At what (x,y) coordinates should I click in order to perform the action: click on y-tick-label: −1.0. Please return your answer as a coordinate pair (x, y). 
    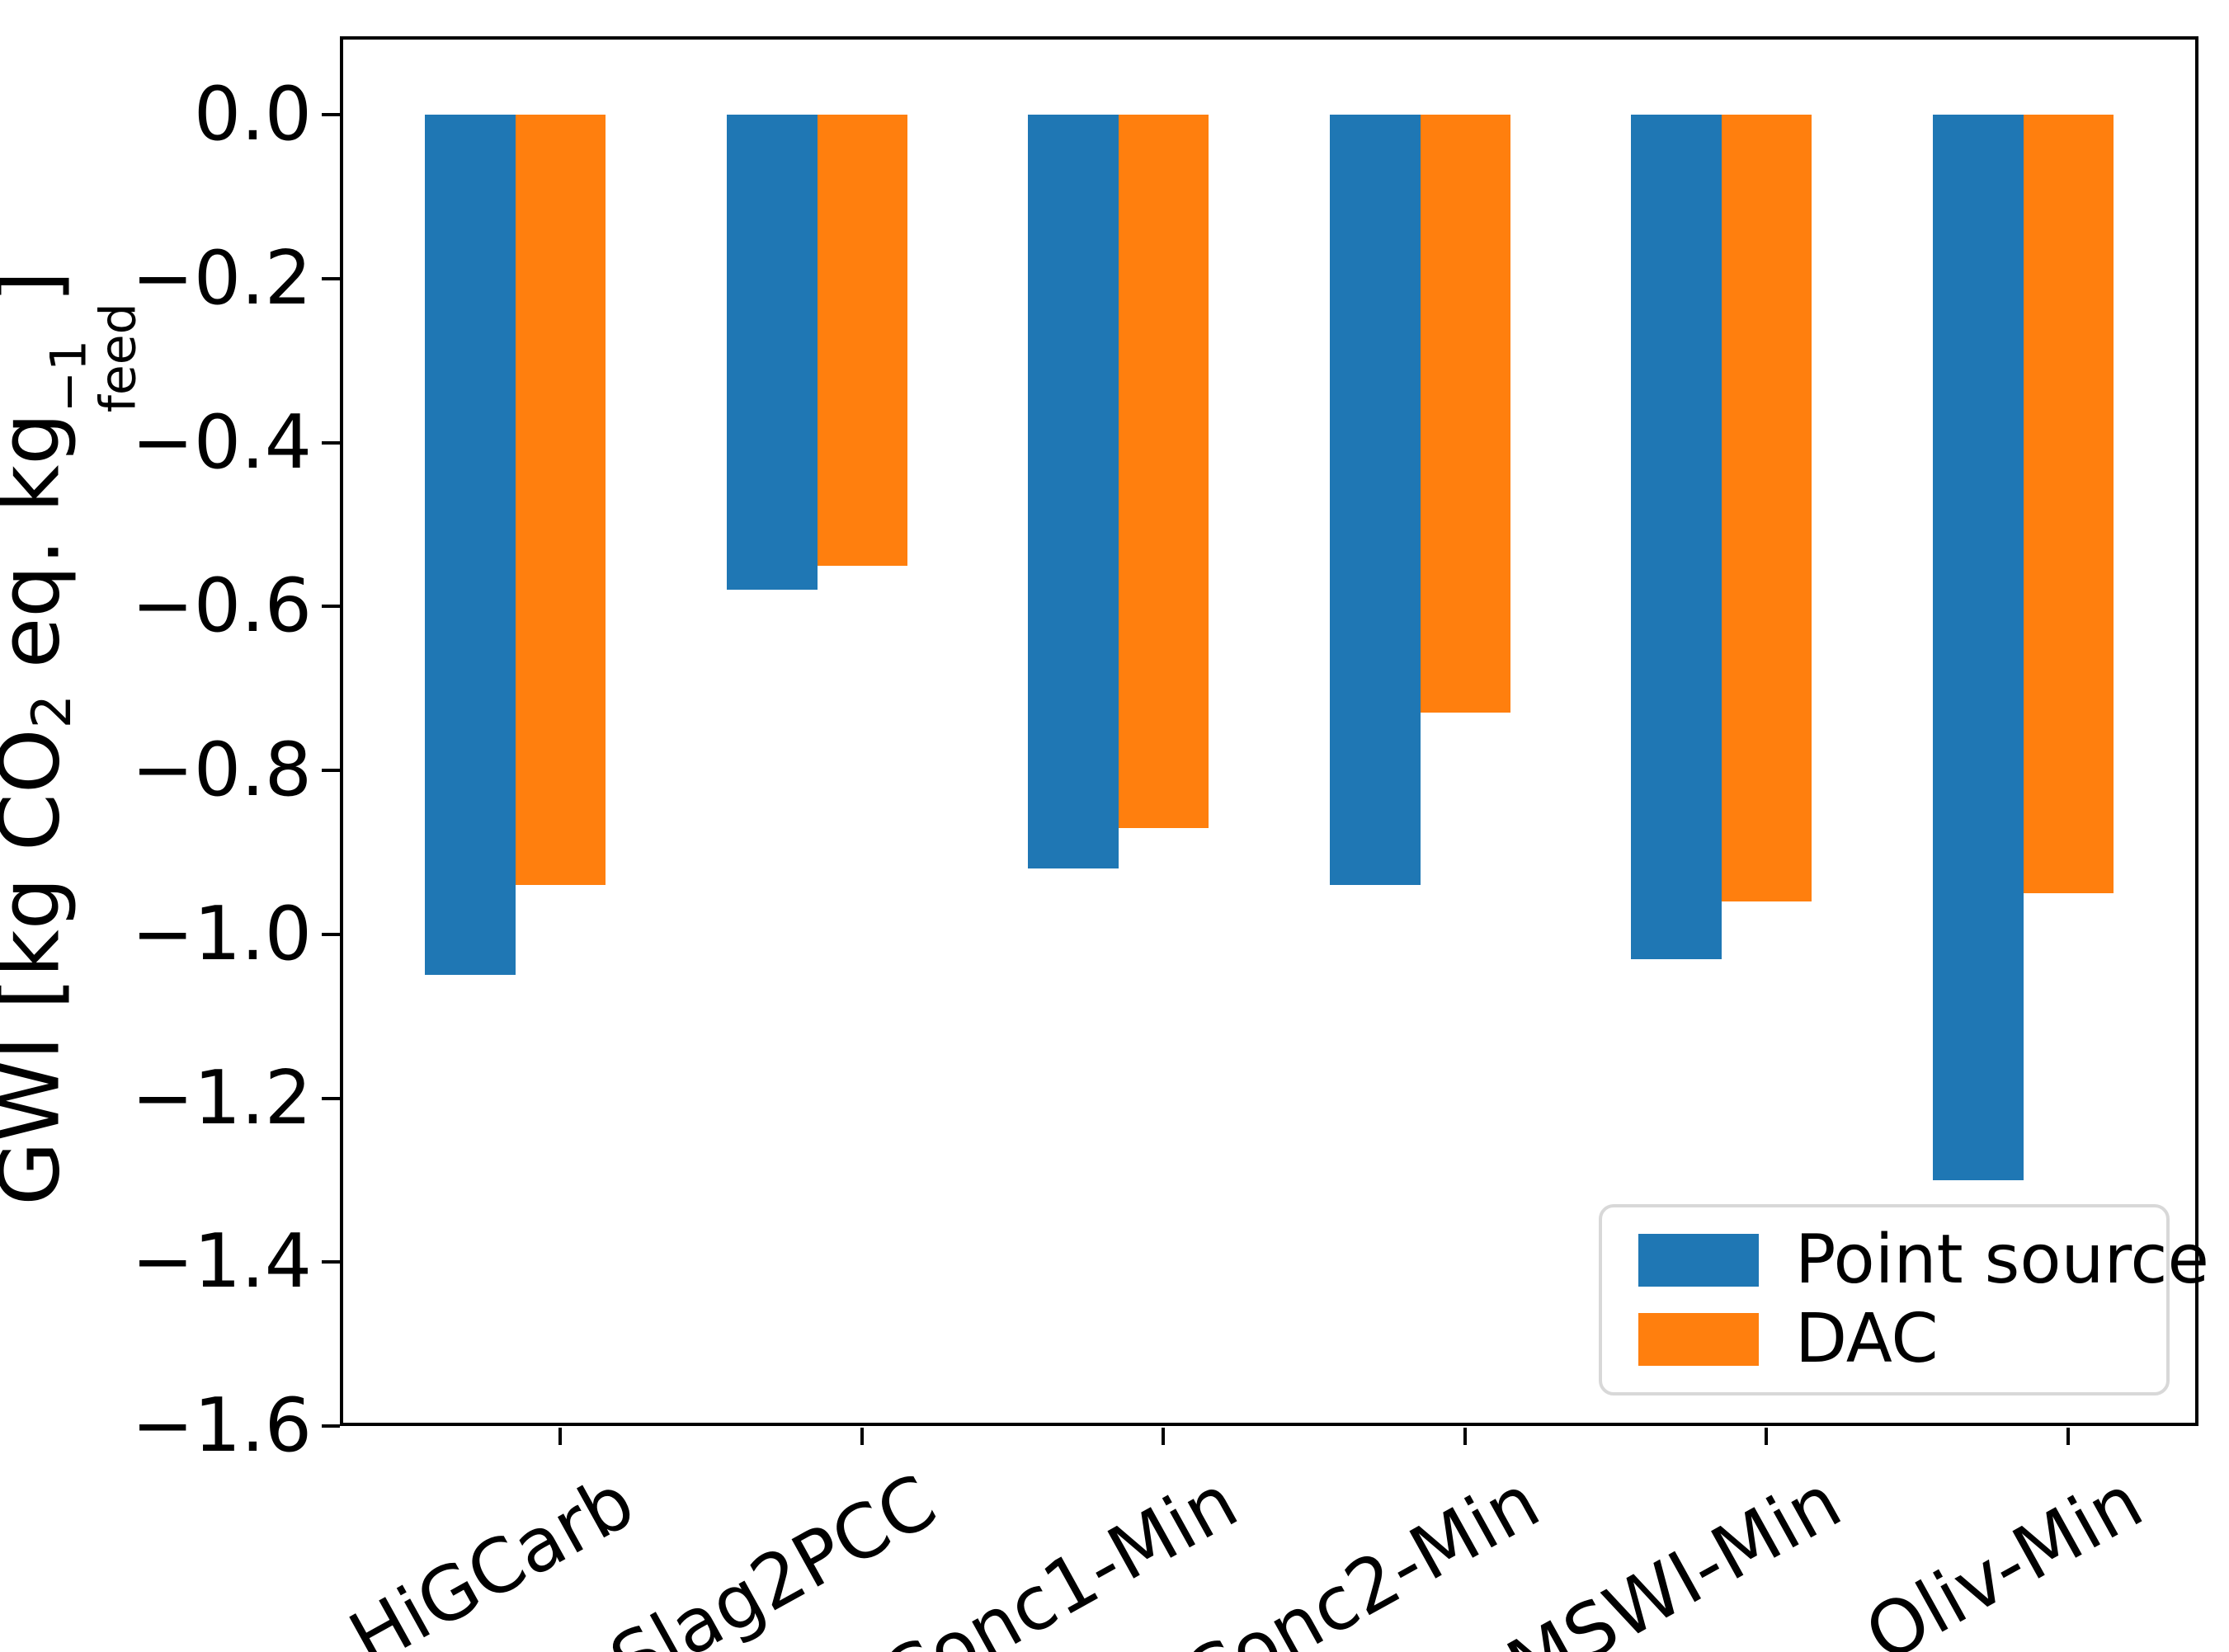
    Looking at the image, I should click on (221, 933).